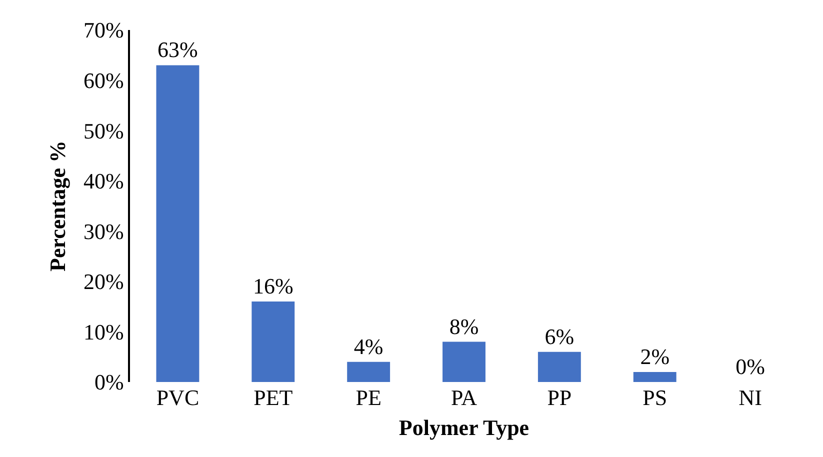  Describe the element at coordinates (274, 397) in the screenshot. I see `x-tick-label: PET` at that location.